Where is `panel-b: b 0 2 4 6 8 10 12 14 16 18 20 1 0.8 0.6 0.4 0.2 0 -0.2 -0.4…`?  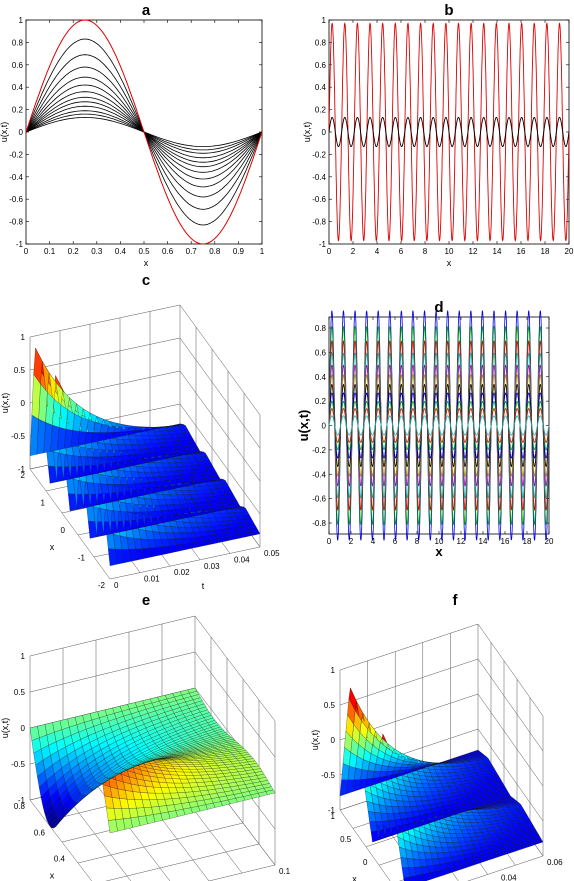
panel-b: b 0 2 4 6 8 10 12 14 16 18 20 1 0.8 0.6 0.4 0.2 0 -0.2 -0.4… is located at coordinates (438, 135).